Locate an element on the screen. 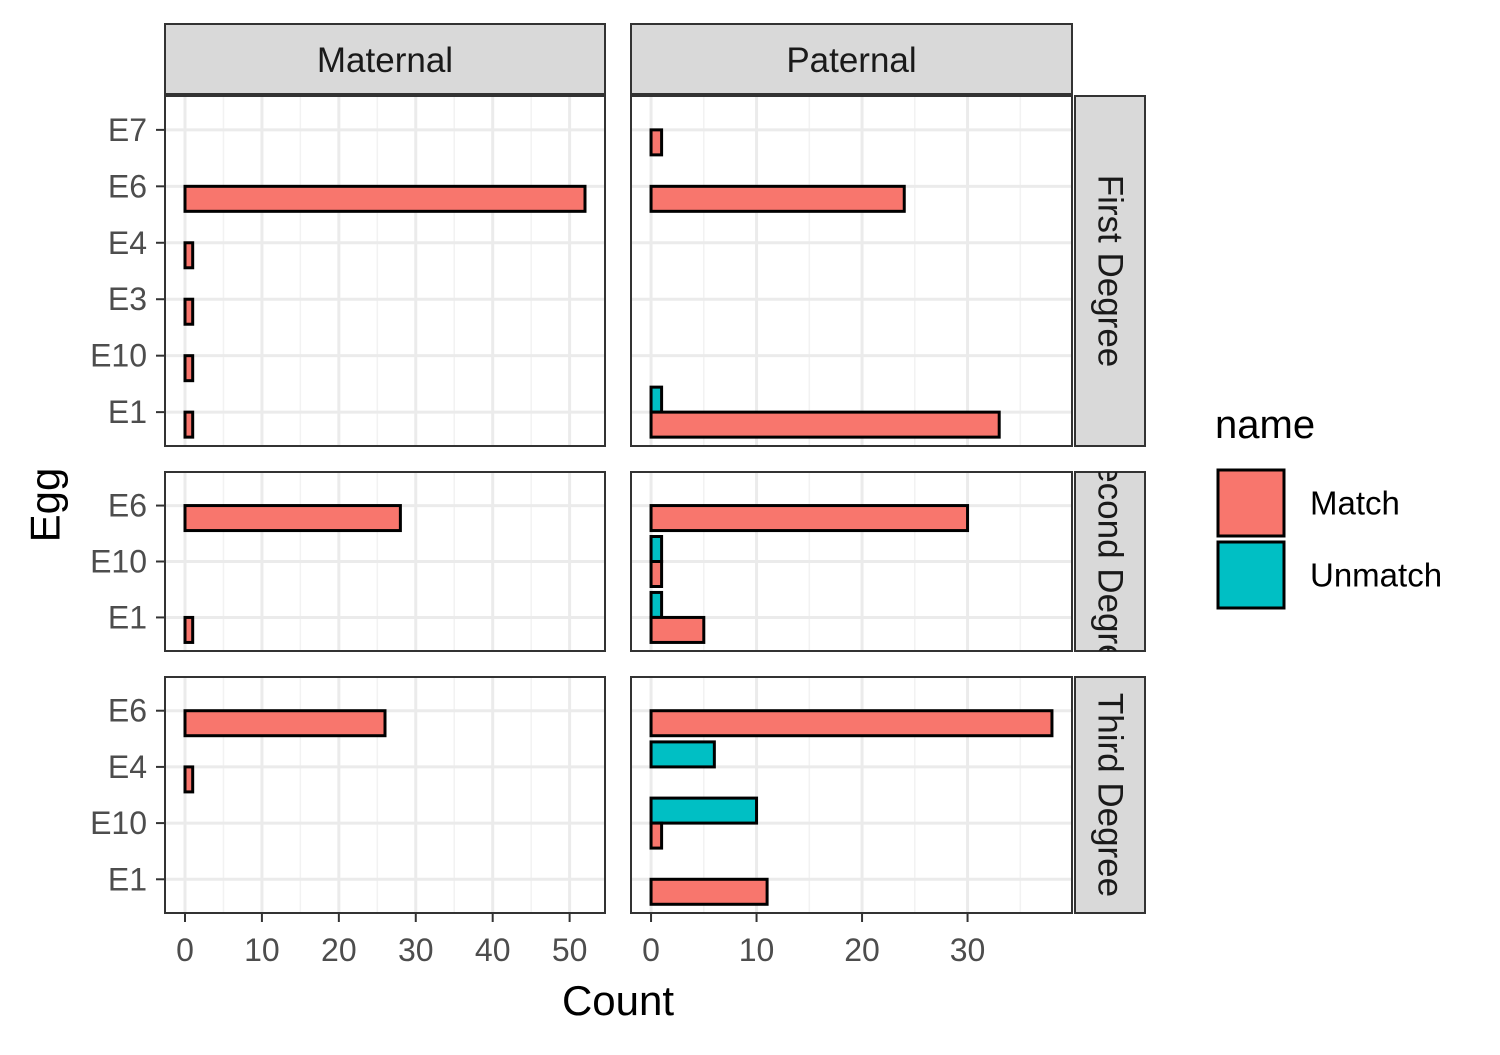 This screenshot has height=1055, width=1500. strip-third-degree is located at coordinates (1110, 795).